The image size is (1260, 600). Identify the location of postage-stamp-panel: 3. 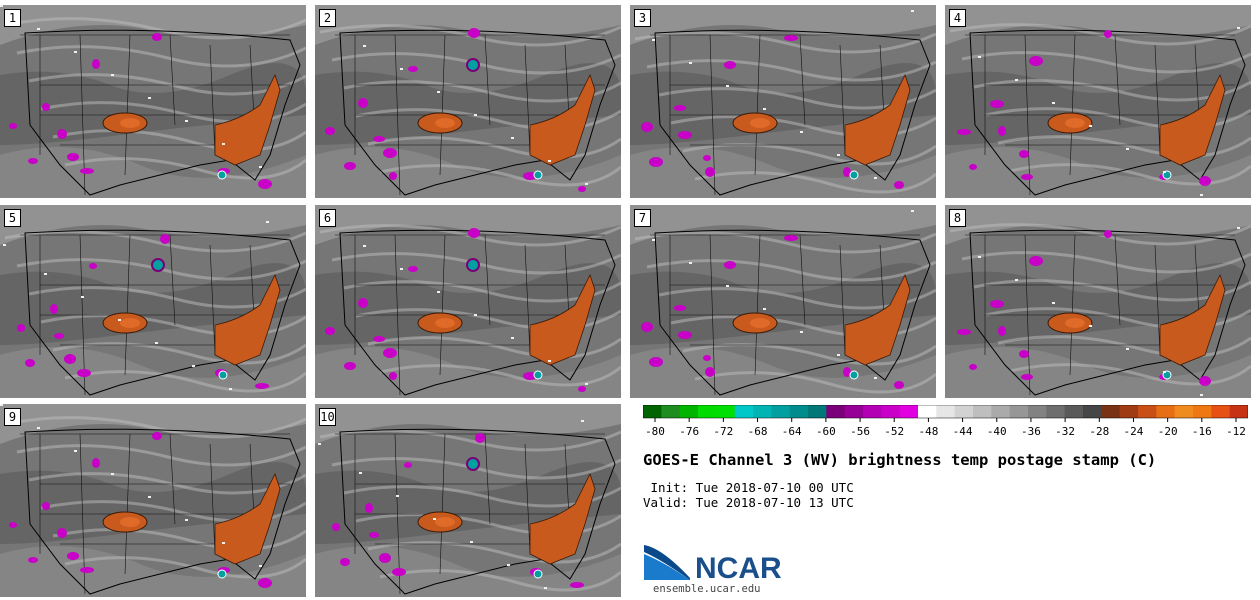
(783, 101).